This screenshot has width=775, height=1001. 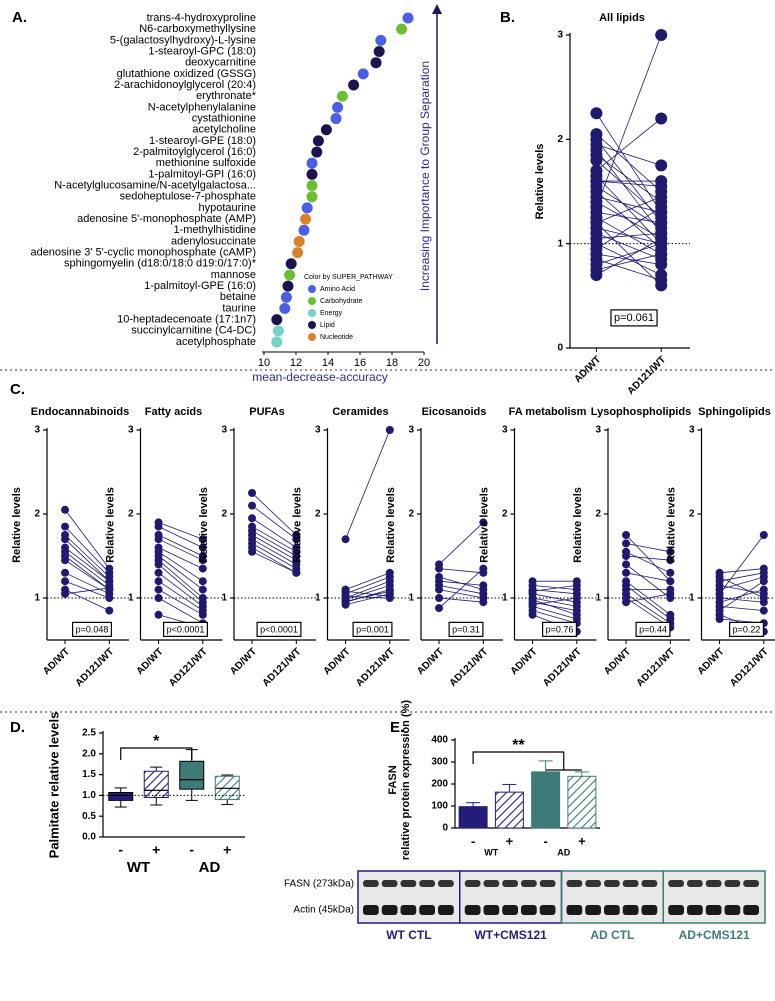 I want to click on y-axis-label: Relative levels, so click(x=578, y=525).